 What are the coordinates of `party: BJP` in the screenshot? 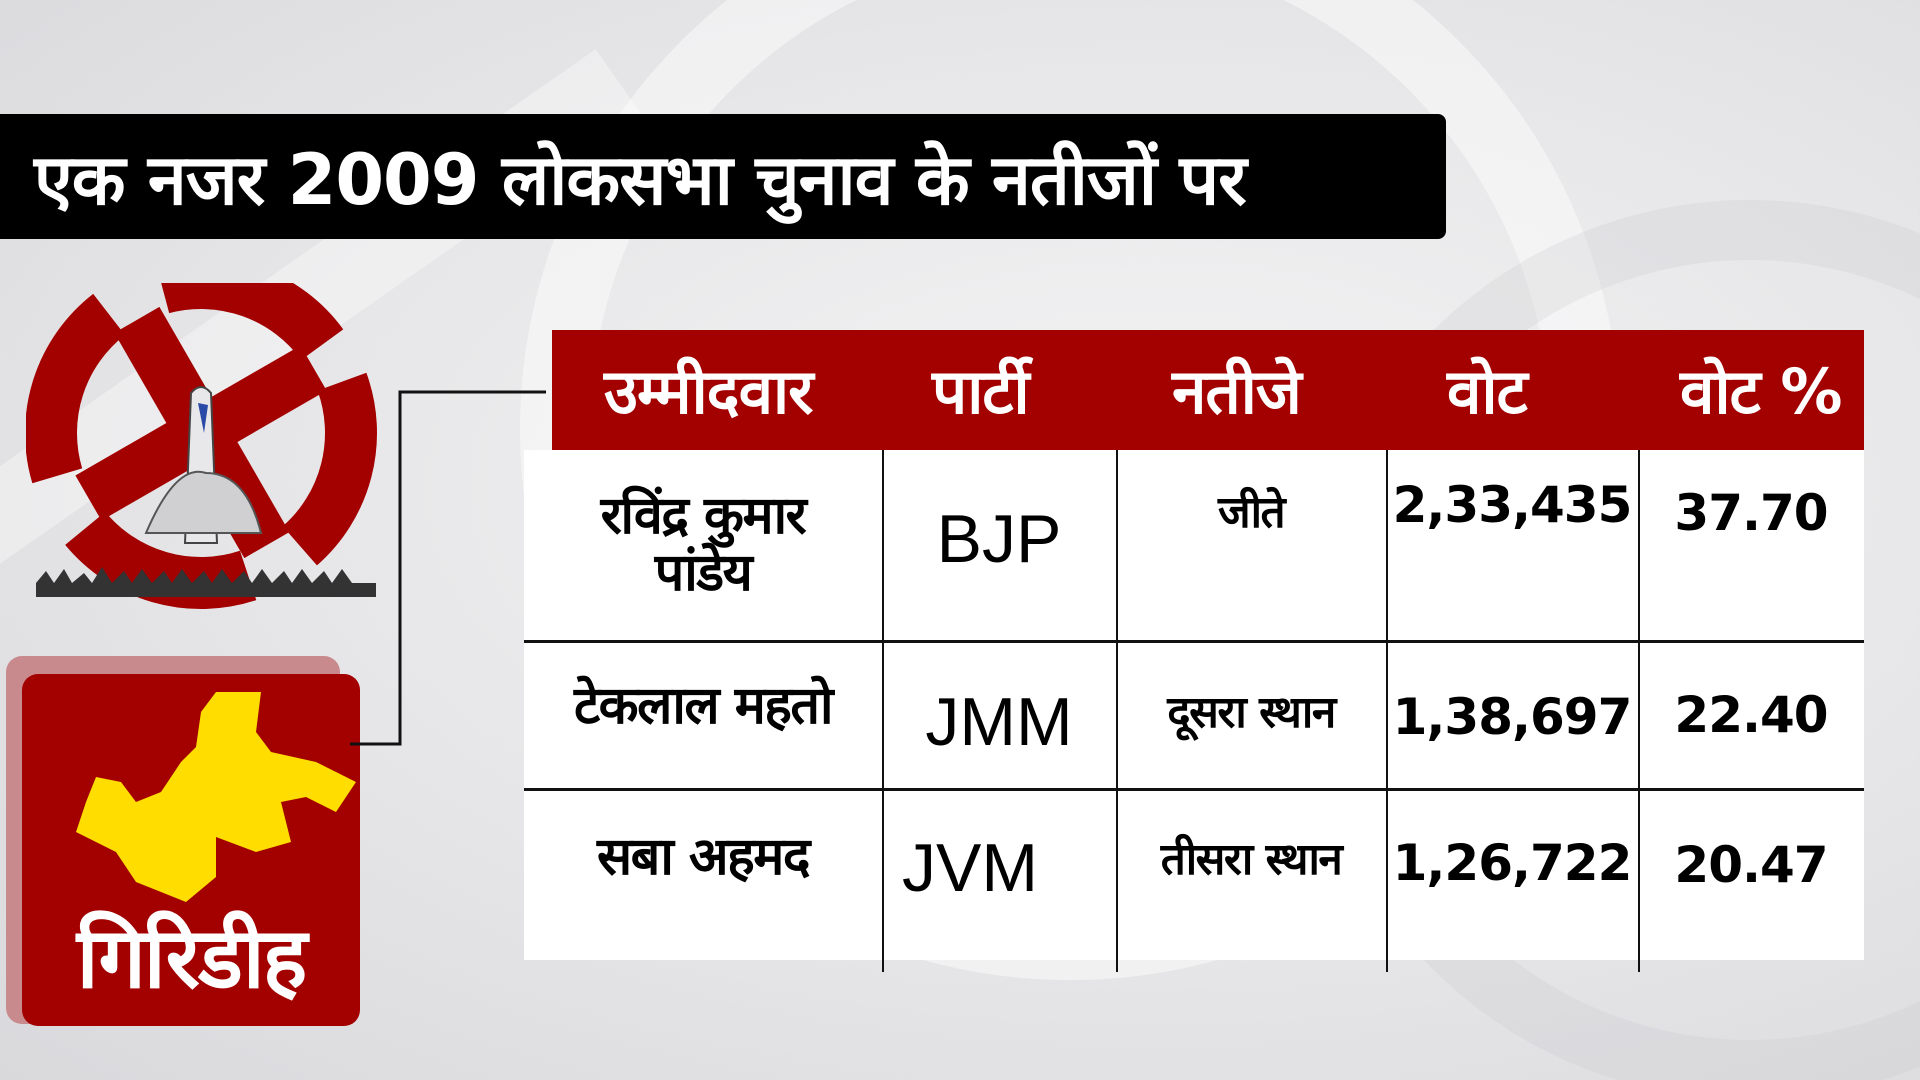 It's located at (999, 539).